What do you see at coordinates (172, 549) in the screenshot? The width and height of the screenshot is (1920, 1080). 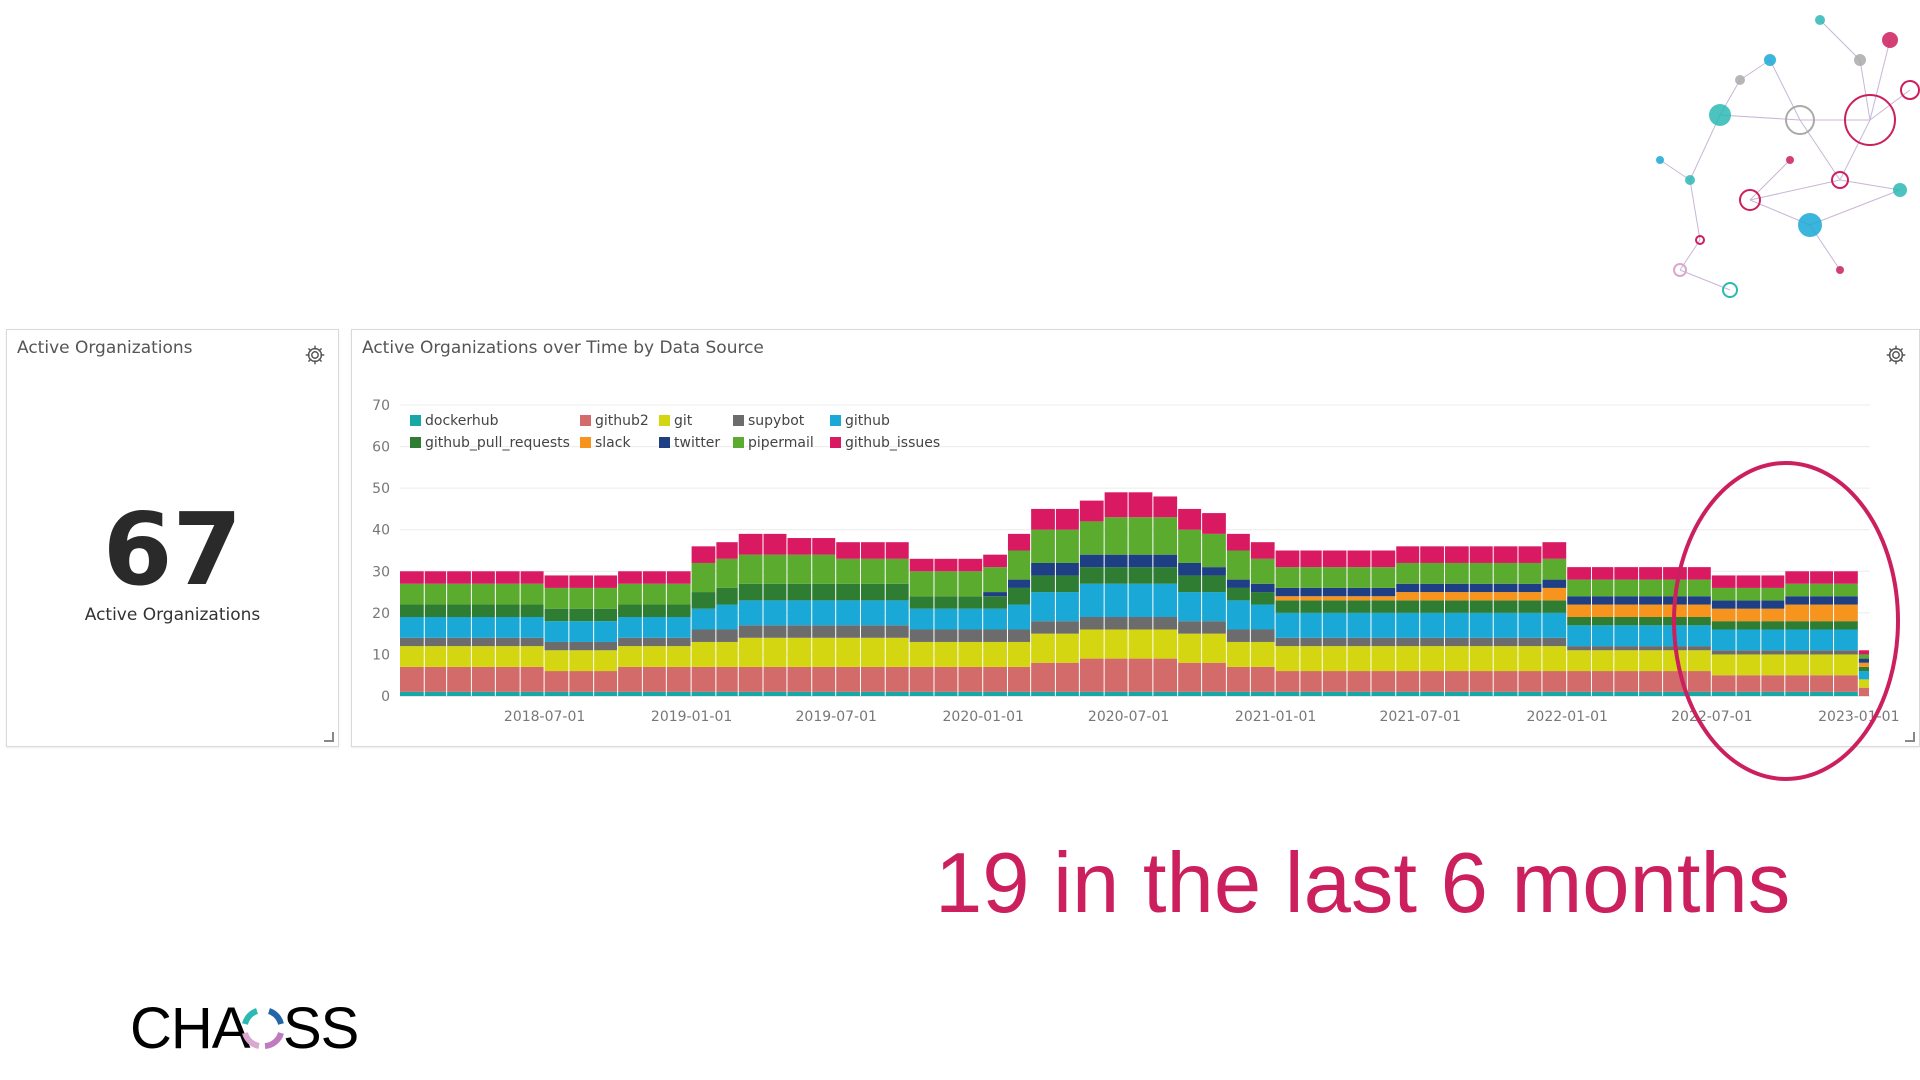 I see `metric-value: 67` at bounding box center [172, 549].